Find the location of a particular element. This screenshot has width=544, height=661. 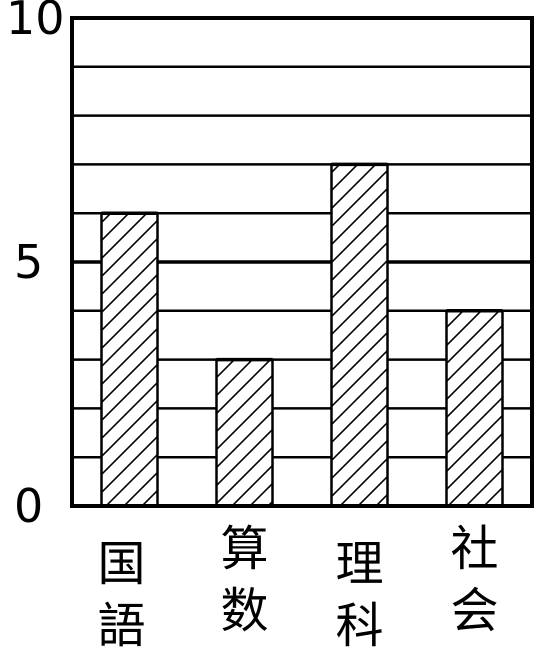

y-tick-label: 5 is located at coordinates (28, 262).